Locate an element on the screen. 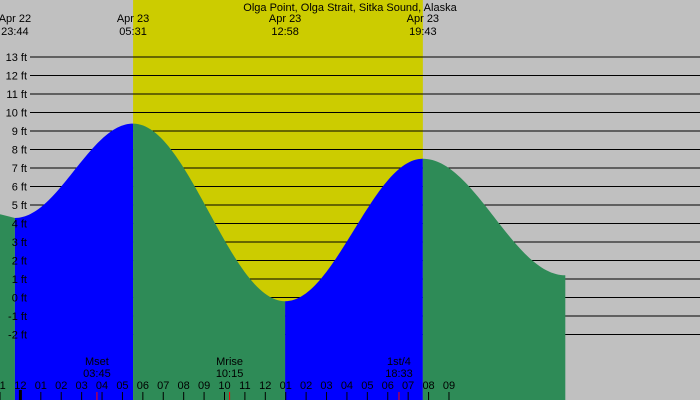 The image size is (700, 400). tide-event-time: 12:58 is located at coordinates (285, 32).